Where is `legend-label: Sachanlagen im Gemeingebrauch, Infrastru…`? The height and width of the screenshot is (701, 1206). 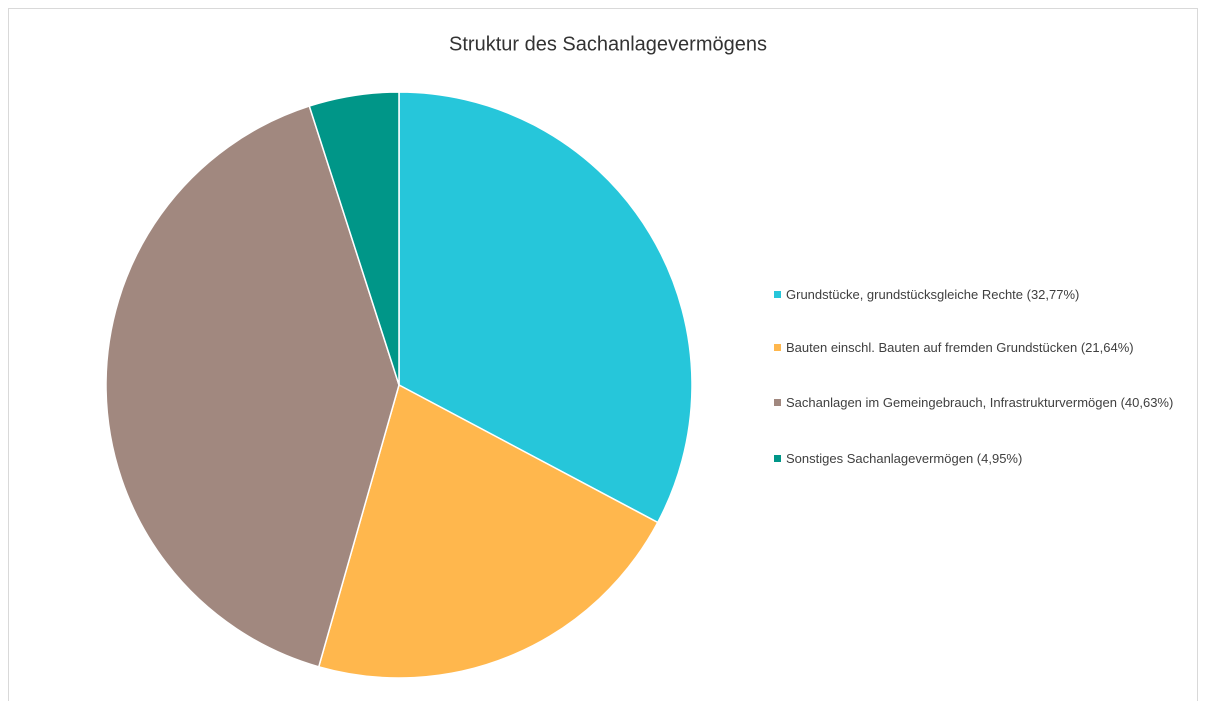
legend-label: Sachanlagen im Gemeingebrauch, Infrastru… is located at coordinates (980, 402).